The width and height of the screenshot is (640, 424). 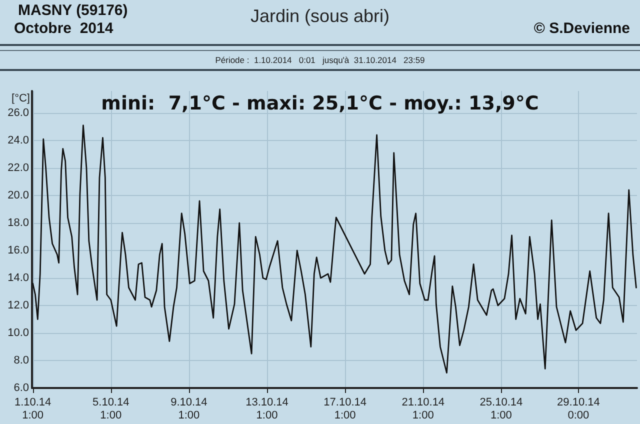 What do you see at coordinates (578, 409) in the screenshot?
I see `x-tick-label: 29.10.14 0:00` at bounding box center [578, 409].